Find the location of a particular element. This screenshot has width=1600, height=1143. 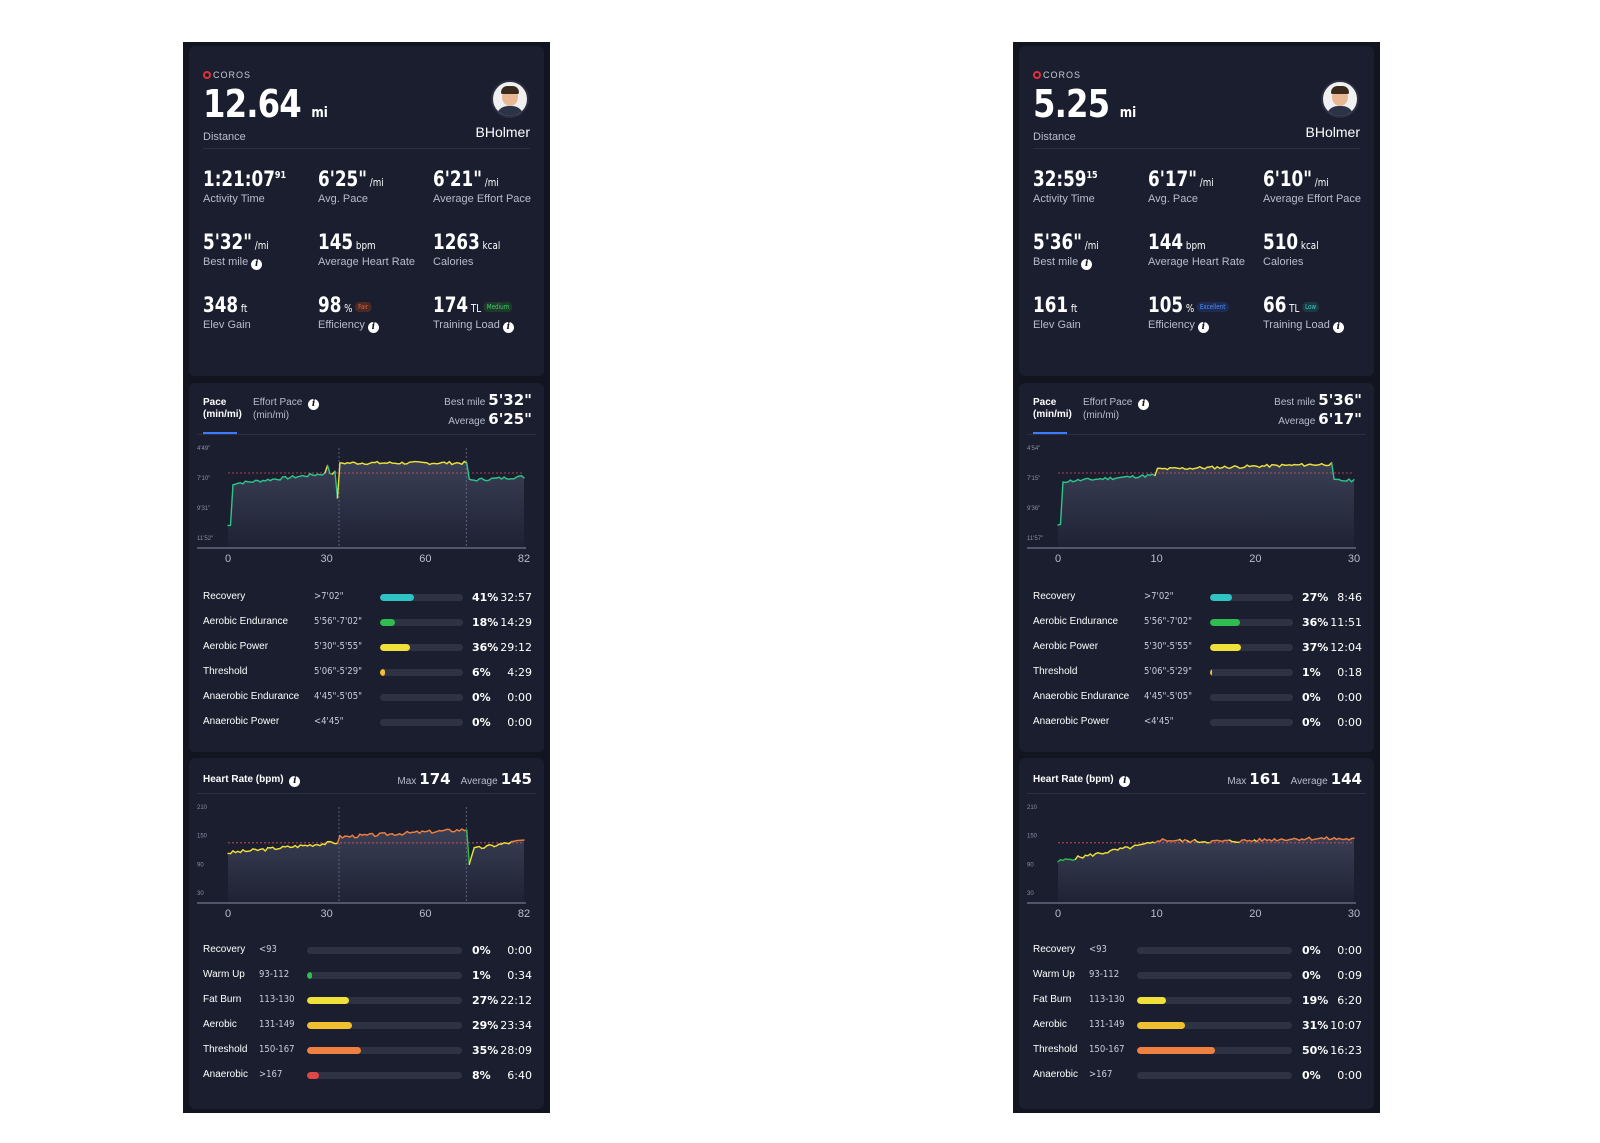

stat-efficiency: 105 % Excellent Efficiency i is located at coordinates (1207, 313).